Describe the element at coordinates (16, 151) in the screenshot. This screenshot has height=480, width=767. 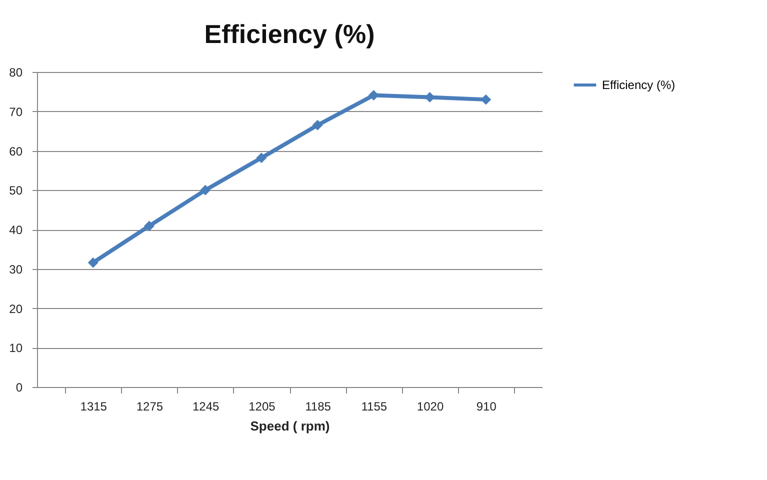
I see `y-tick-label: 60` at that location.